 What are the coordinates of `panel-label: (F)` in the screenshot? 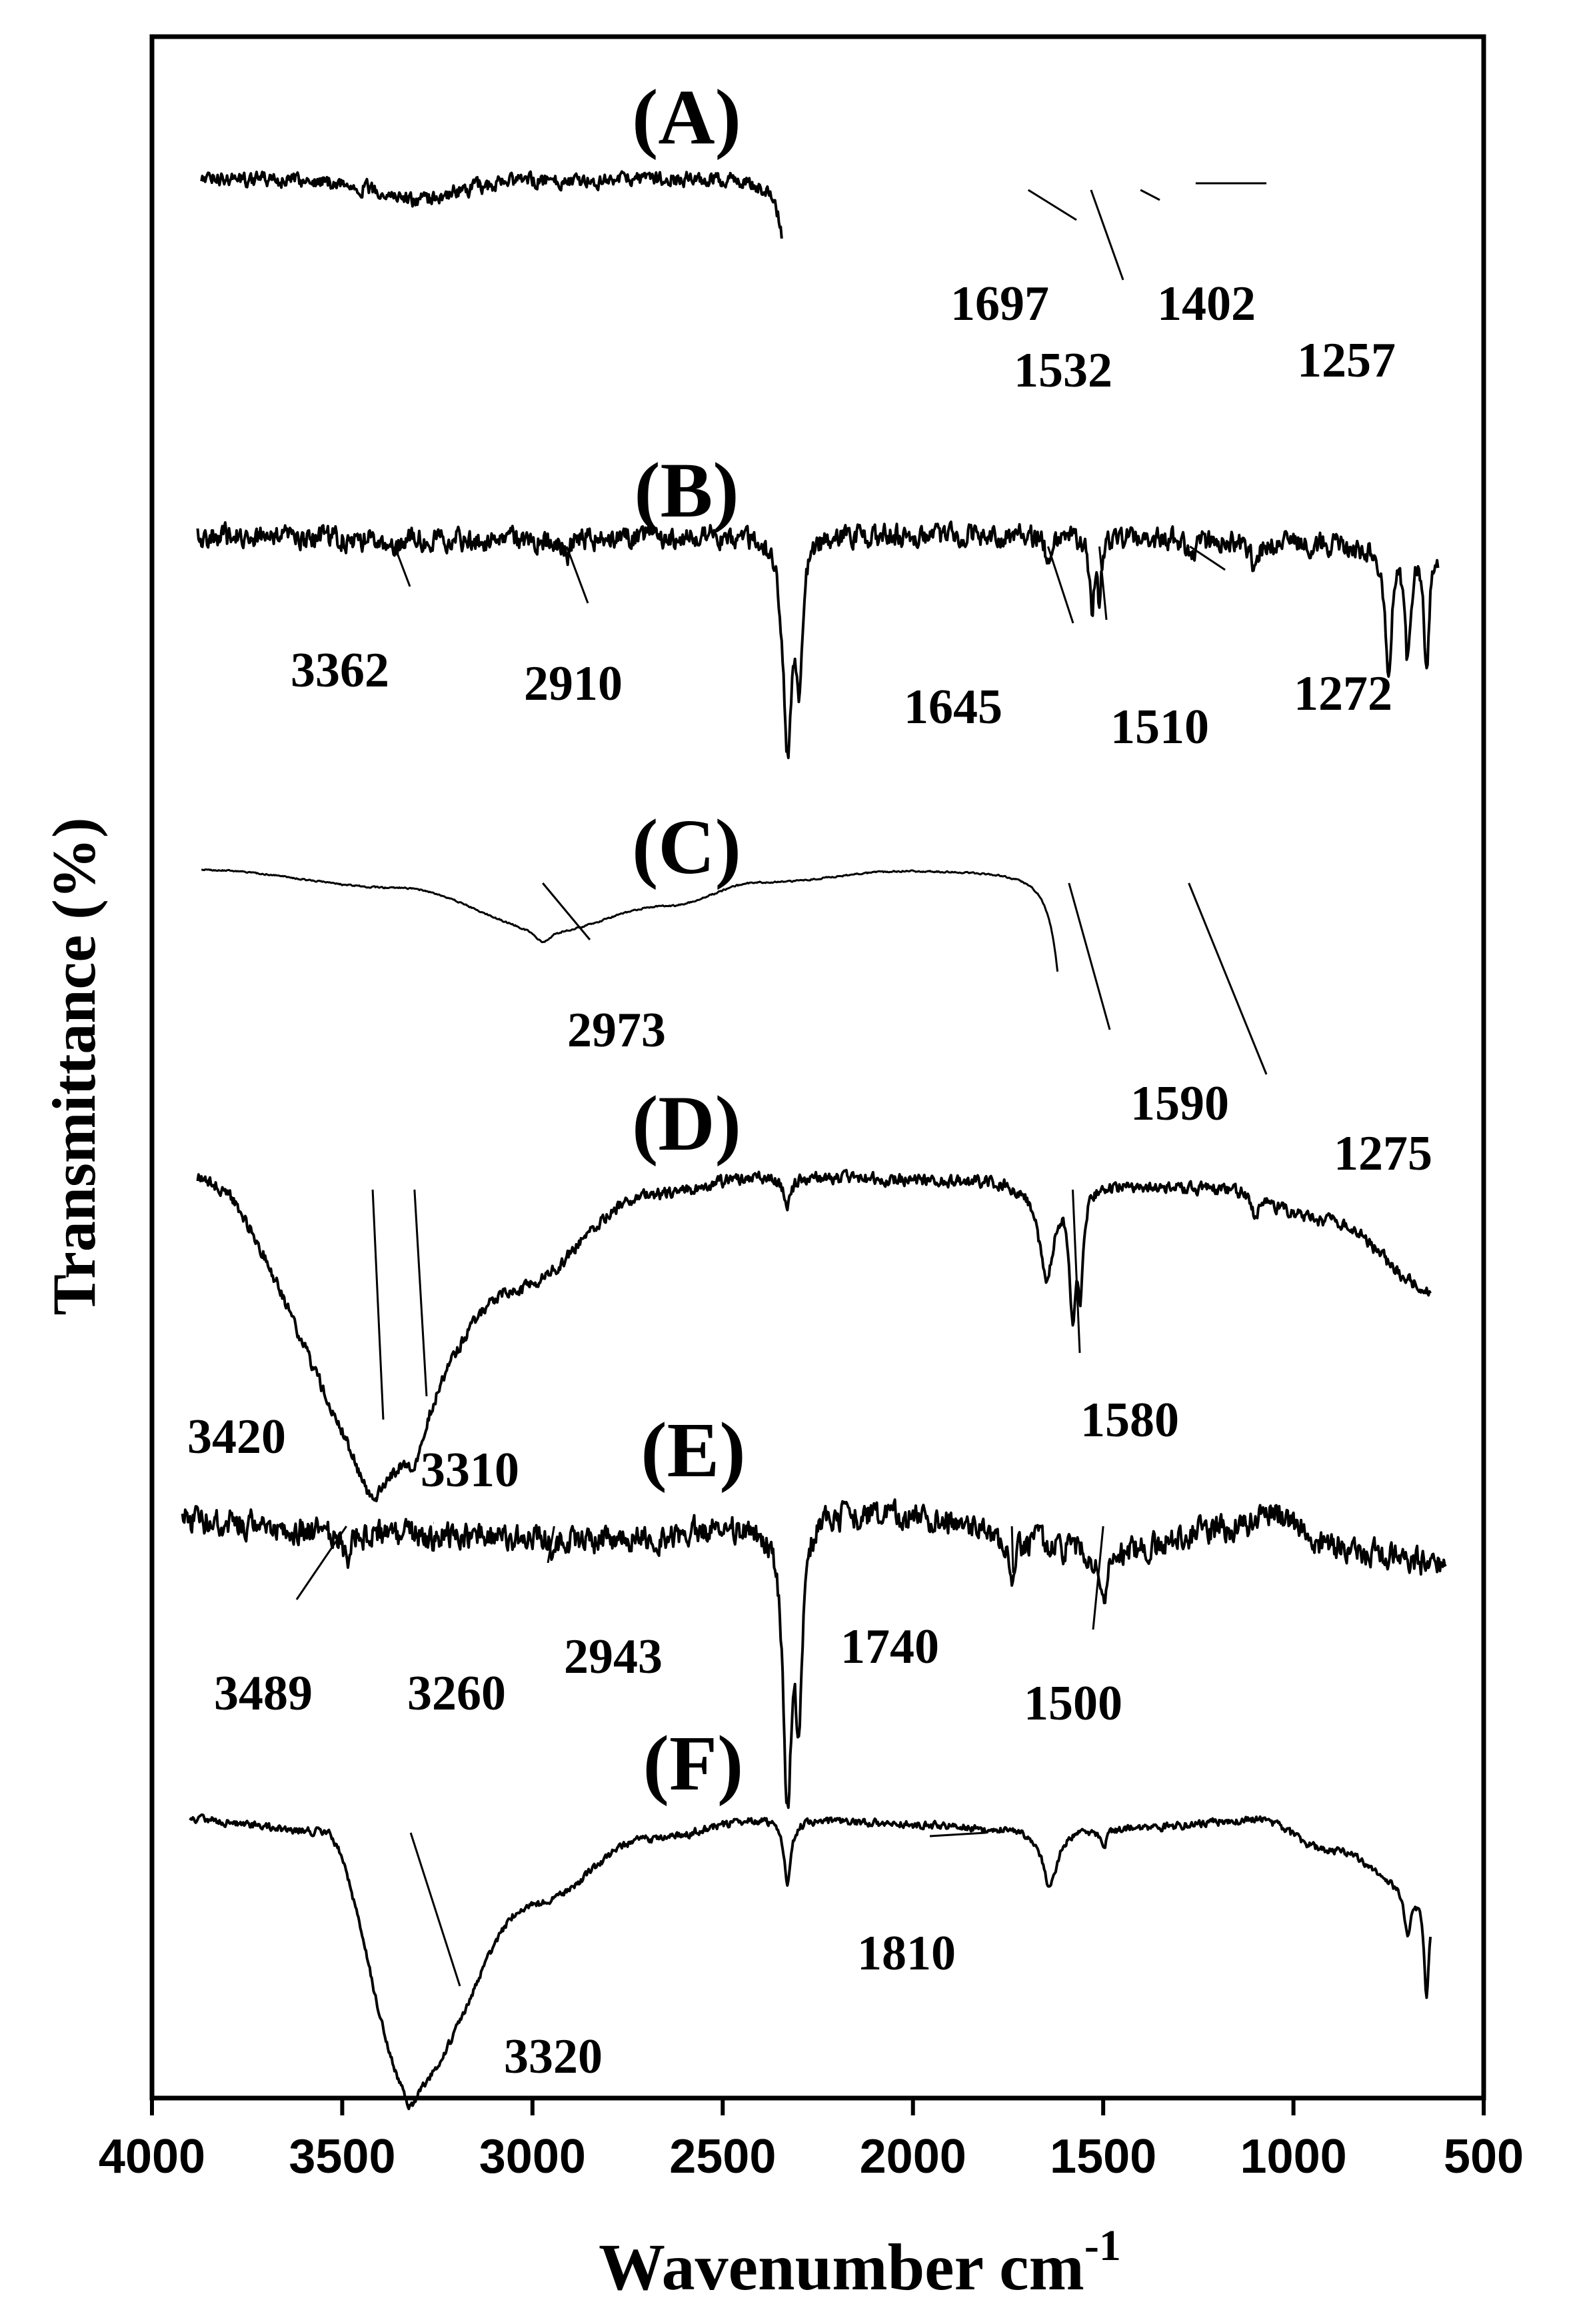 It's located at (693, 1763).